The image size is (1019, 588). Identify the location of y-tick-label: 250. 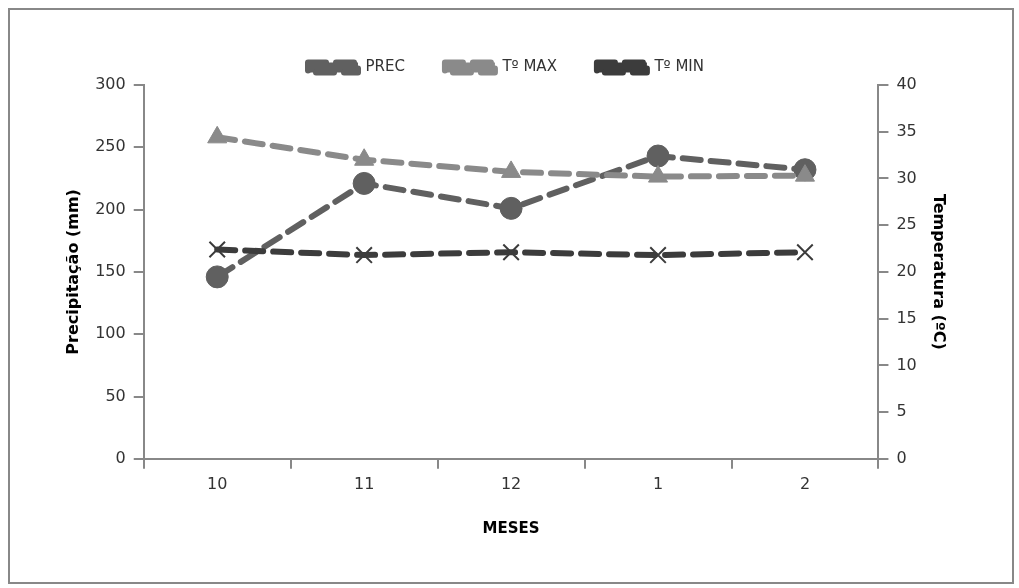
(110, 146).